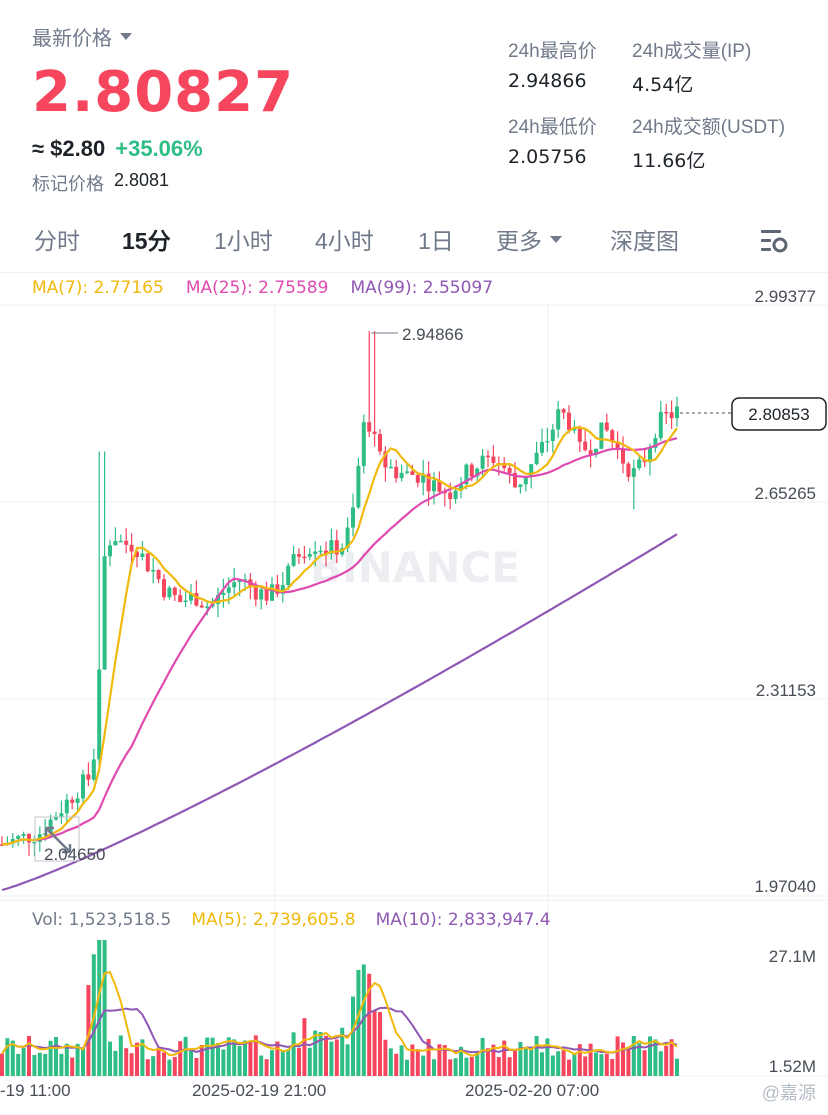  What do you see at coordinates (146, 239) in the screenshot?
I see `tab-15m: 15分` at bounding box center [146, 239].